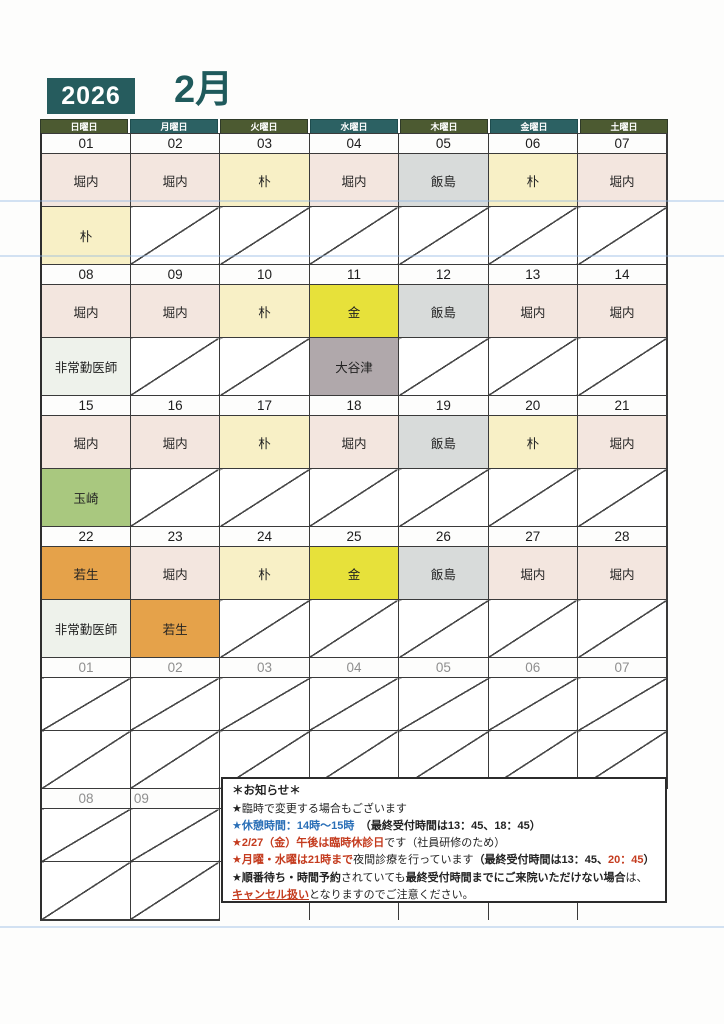 The image size is (724, 1024). I want to click on date-cell: 04, so click(354, 143).